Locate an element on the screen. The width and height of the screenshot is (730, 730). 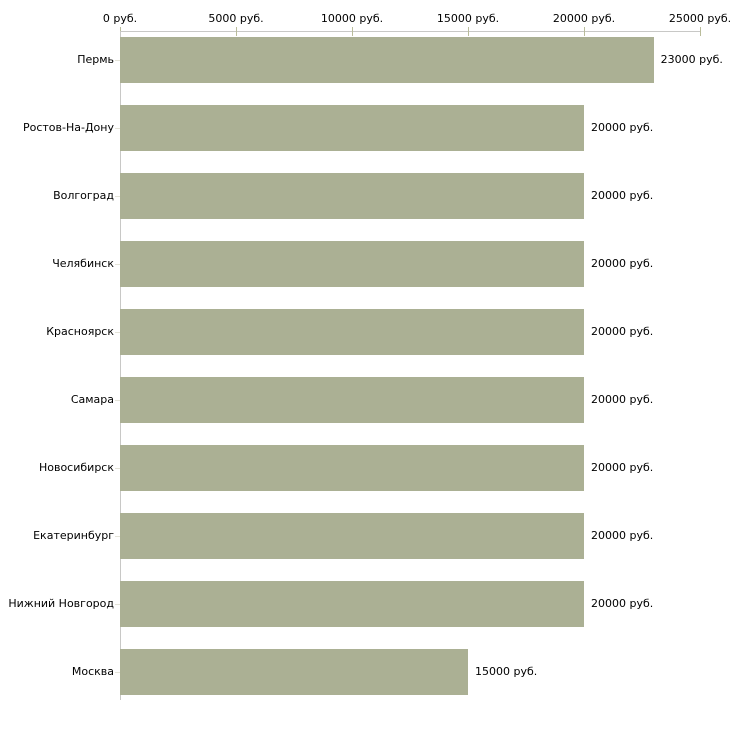
bar-row: Екатеринбург 20000 руб. is located at coordinates (365, 536).